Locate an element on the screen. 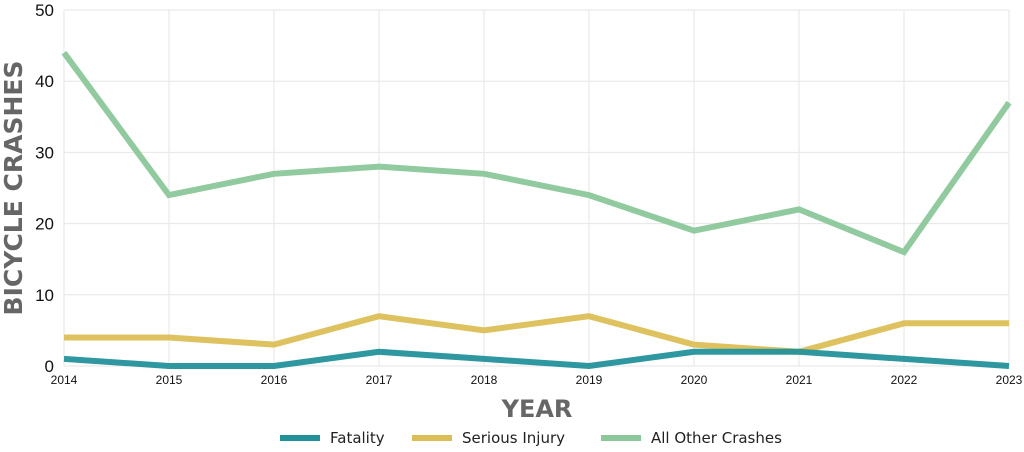 This screenshot has height=452, width=1024. legend-label: Serious Injury is located at coordinates (513, 438).